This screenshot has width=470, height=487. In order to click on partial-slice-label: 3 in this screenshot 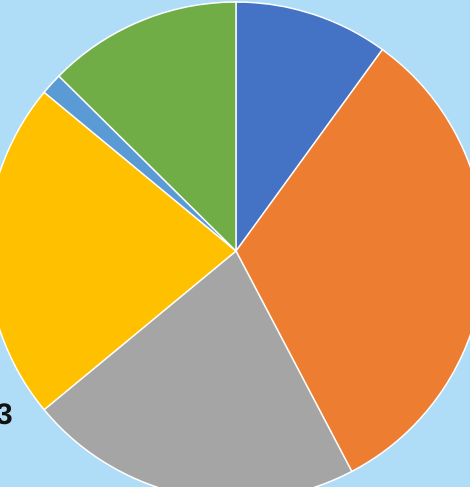, I will do `click(6, 414)`.